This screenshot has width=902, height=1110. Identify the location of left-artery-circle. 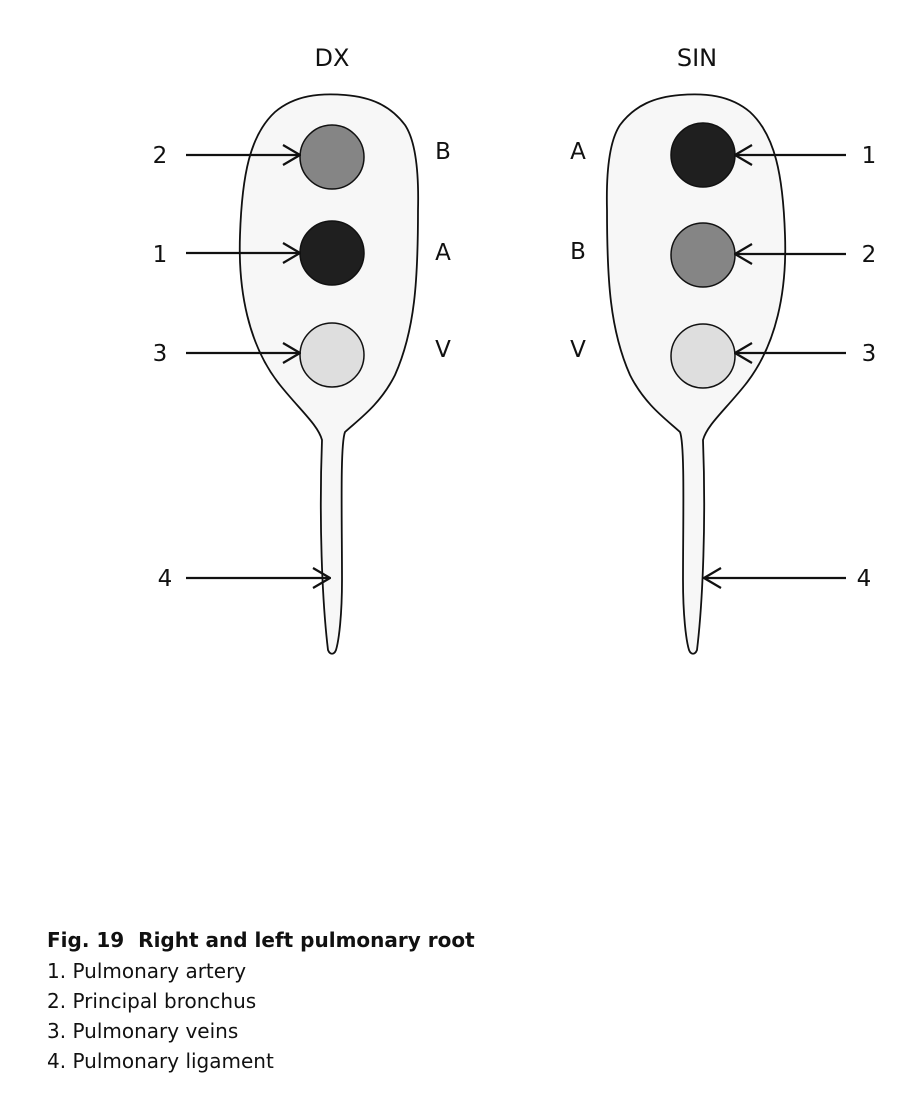
(703, 155).